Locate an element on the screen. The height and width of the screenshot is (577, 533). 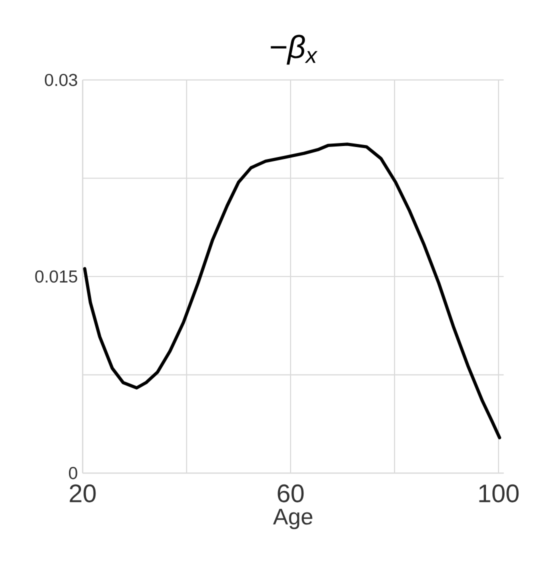
y-tick-label: 0.015 is located at coordinates (56, 276).